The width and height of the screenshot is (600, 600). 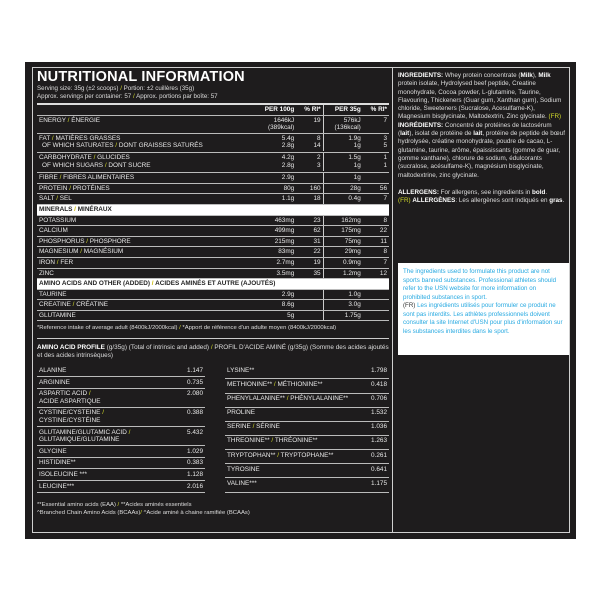 I want to click on label-en: THREONINE**, so click(x=248, y=441).